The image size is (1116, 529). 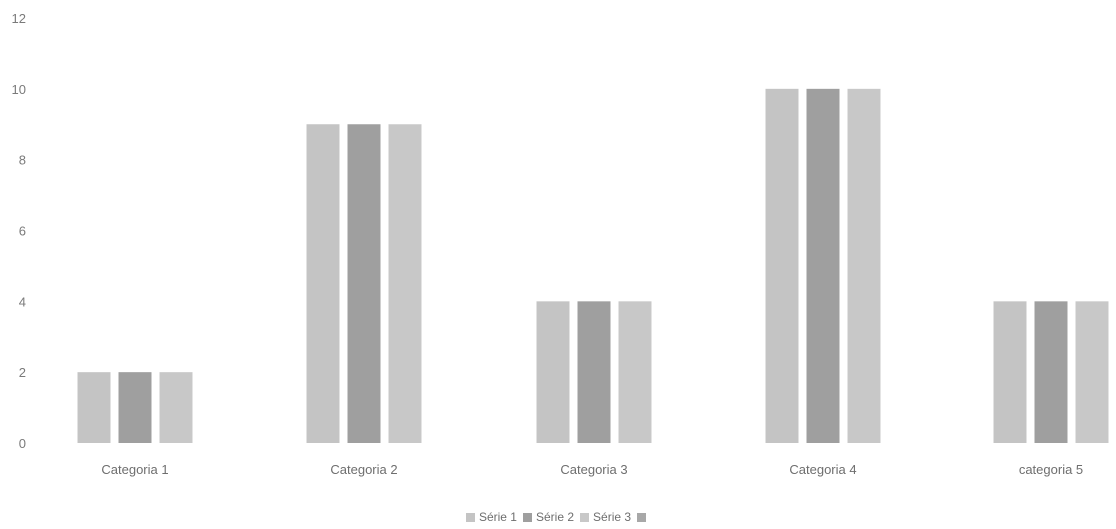 I want to click on y-tick-label: 12, so click(x=19, y=18).